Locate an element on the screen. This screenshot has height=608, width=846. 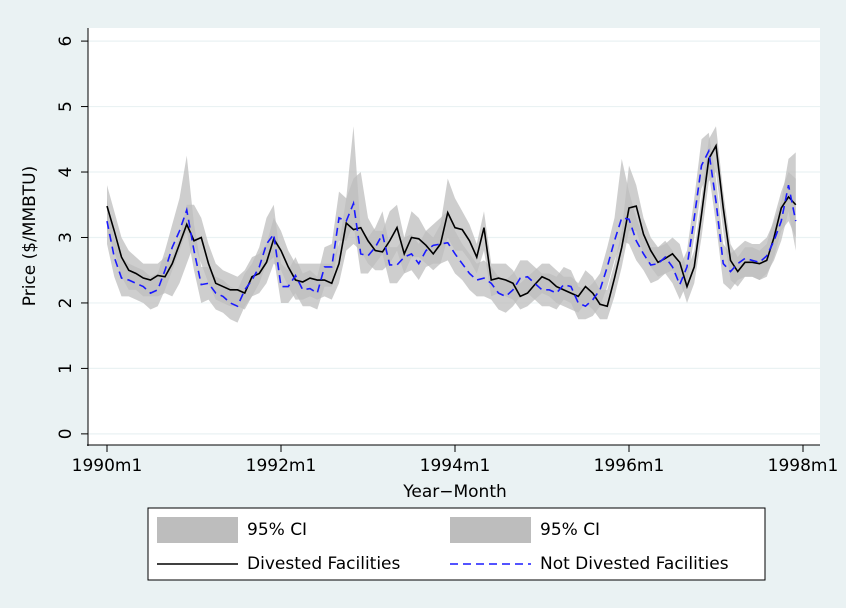
legend-label: Divested Facilities is located at coordinates (324, 564).